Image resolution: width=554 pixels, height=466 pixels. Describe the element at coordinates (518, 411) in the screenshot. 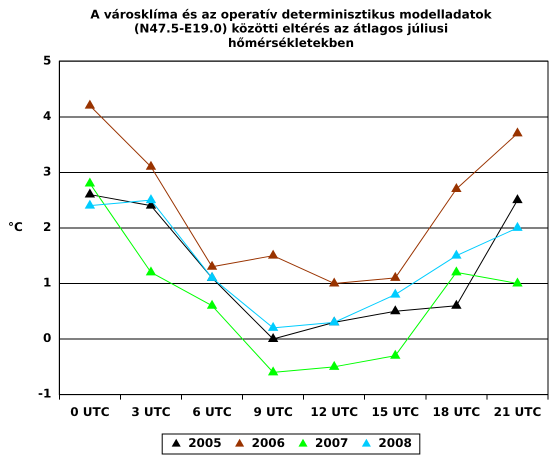

I see `x-tick-label: 21 UTC` at that location.